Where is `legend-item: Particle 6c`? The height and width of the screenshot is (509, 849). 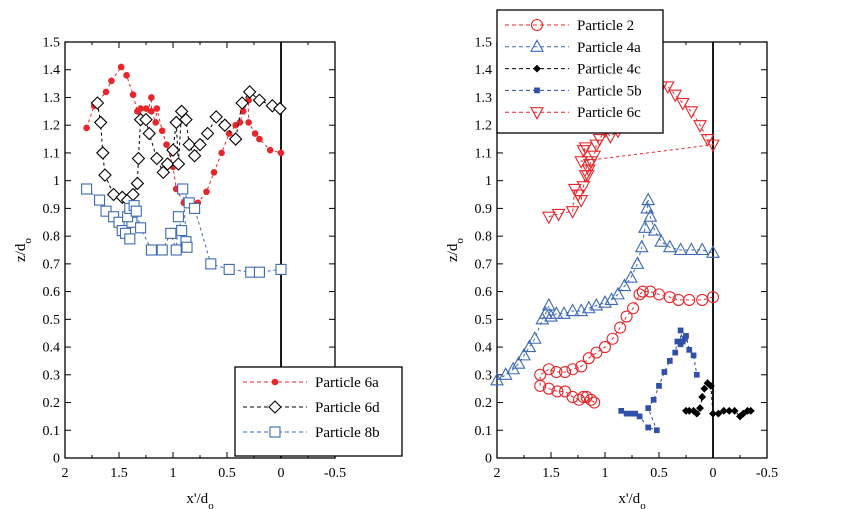 legend-item: Particle 6c is located at coordinates (573, 113).